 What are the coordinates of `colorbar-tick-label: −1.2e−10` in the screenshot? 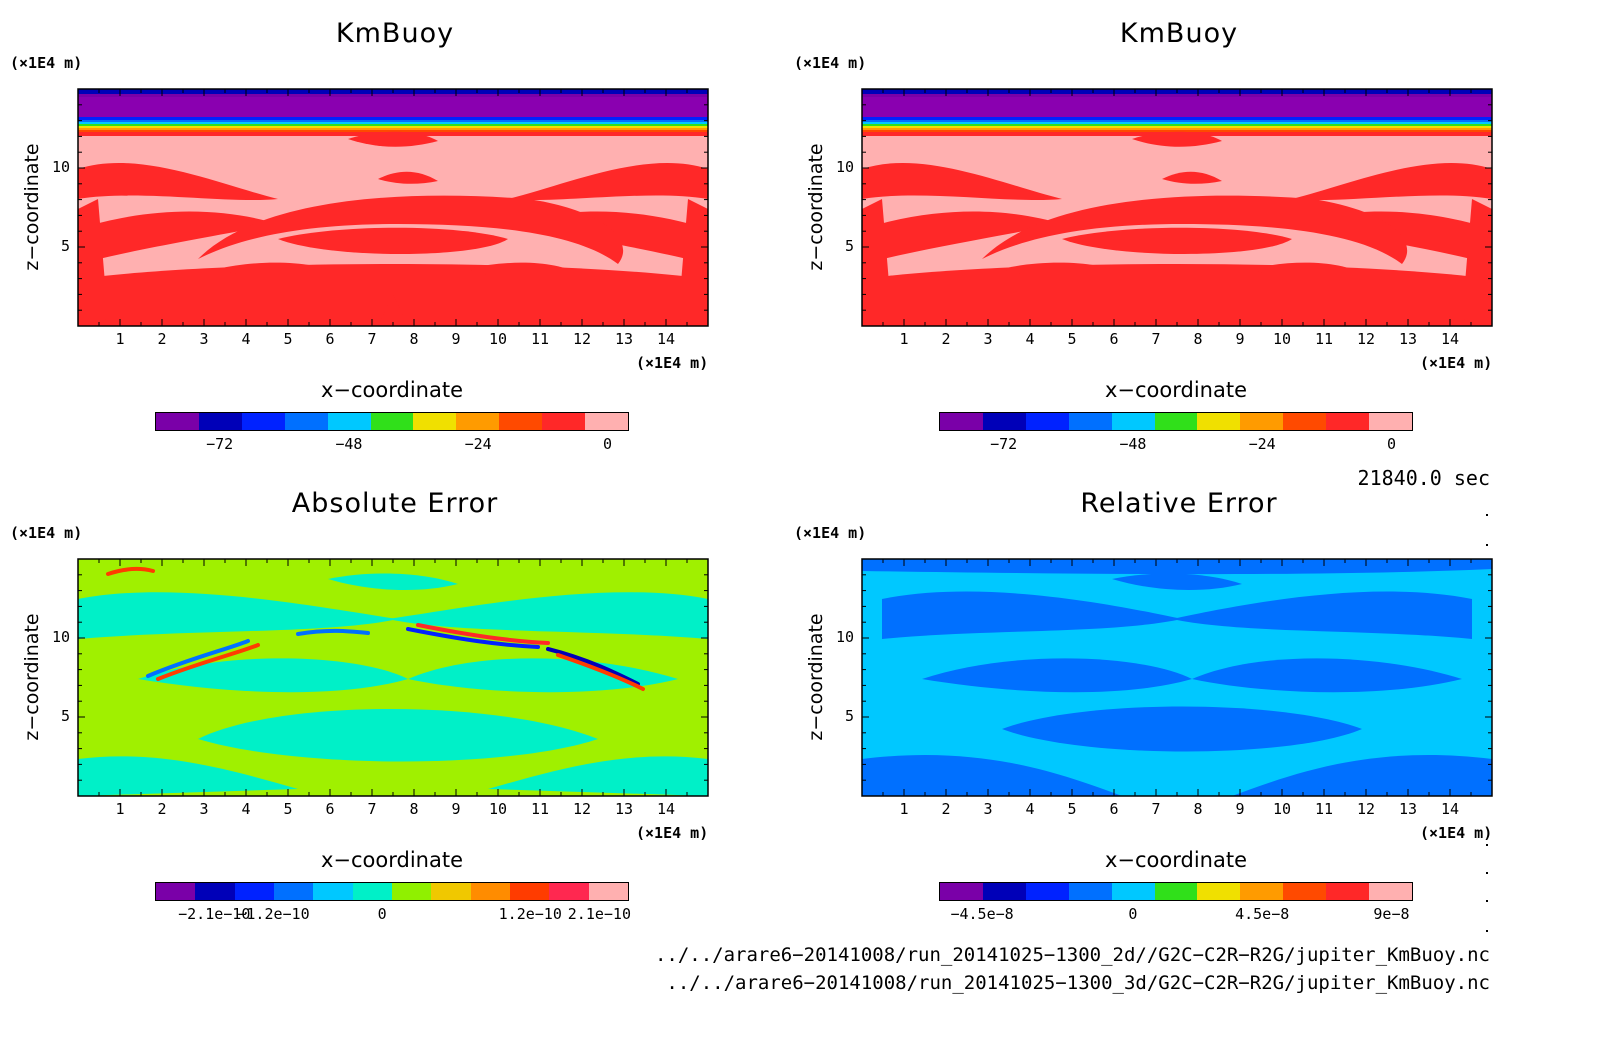 It's located at (273, 914).